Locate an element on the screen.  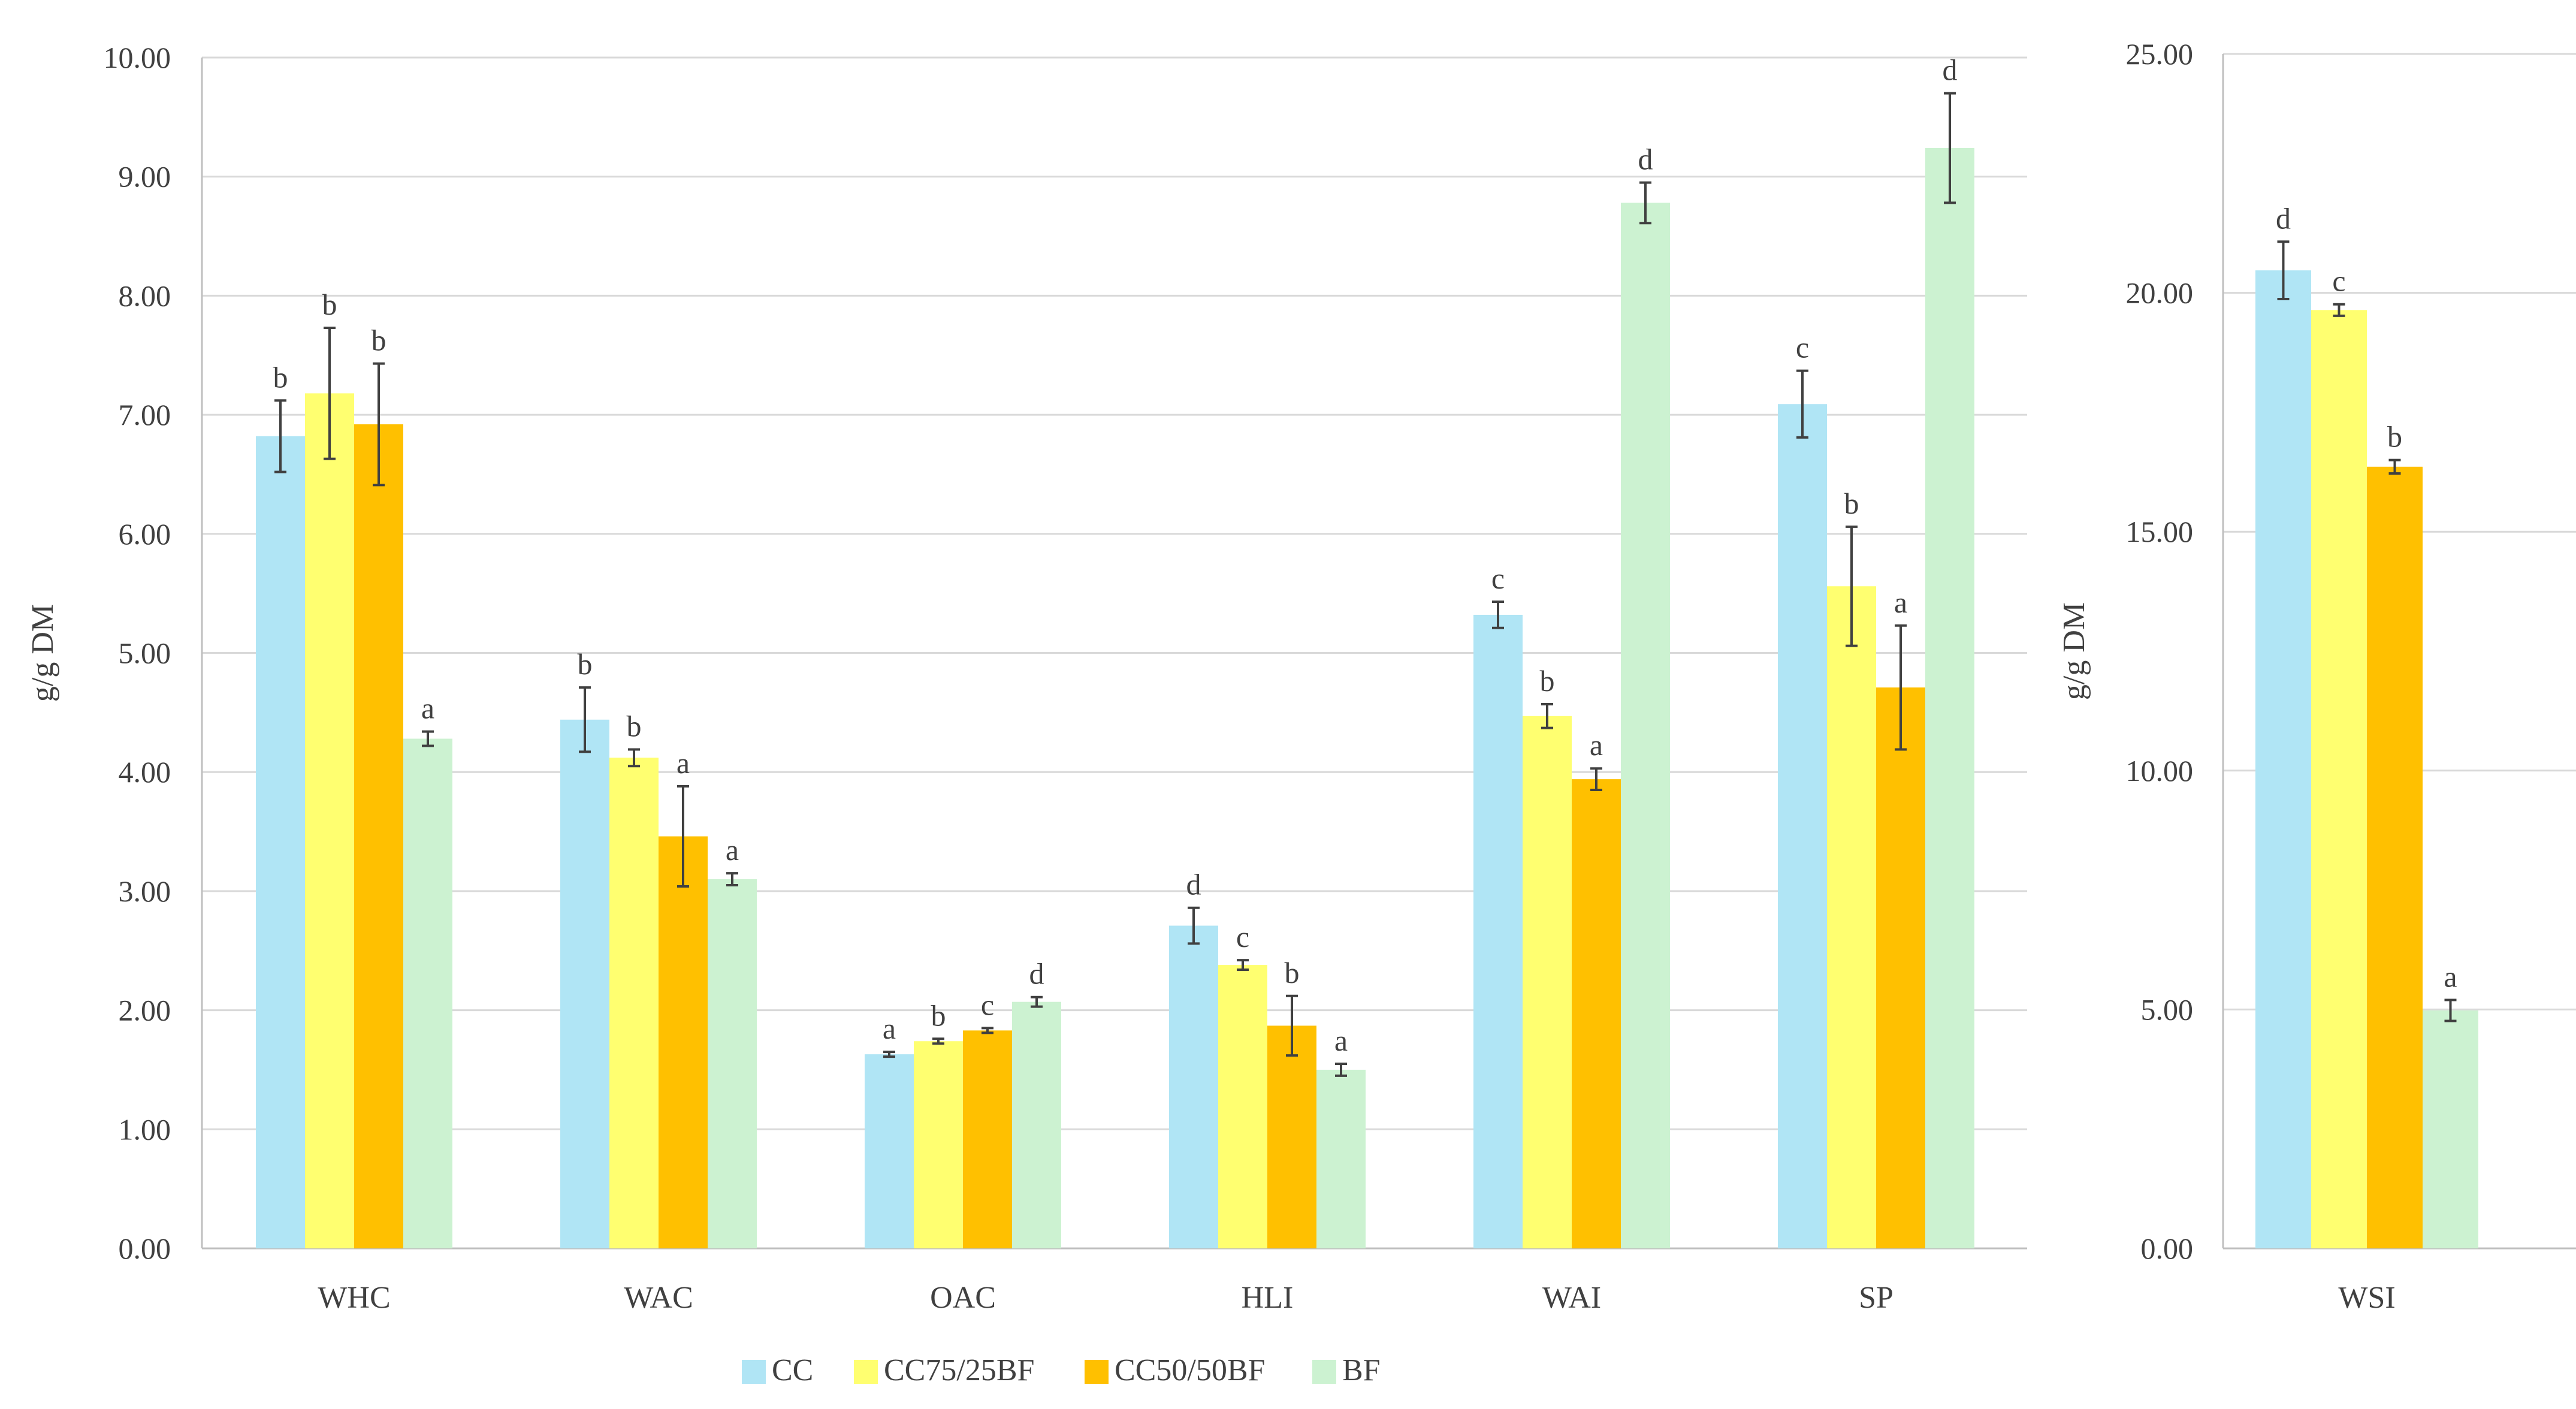
y-tick-label: 2.00 is located at coordinates (145, 1010).